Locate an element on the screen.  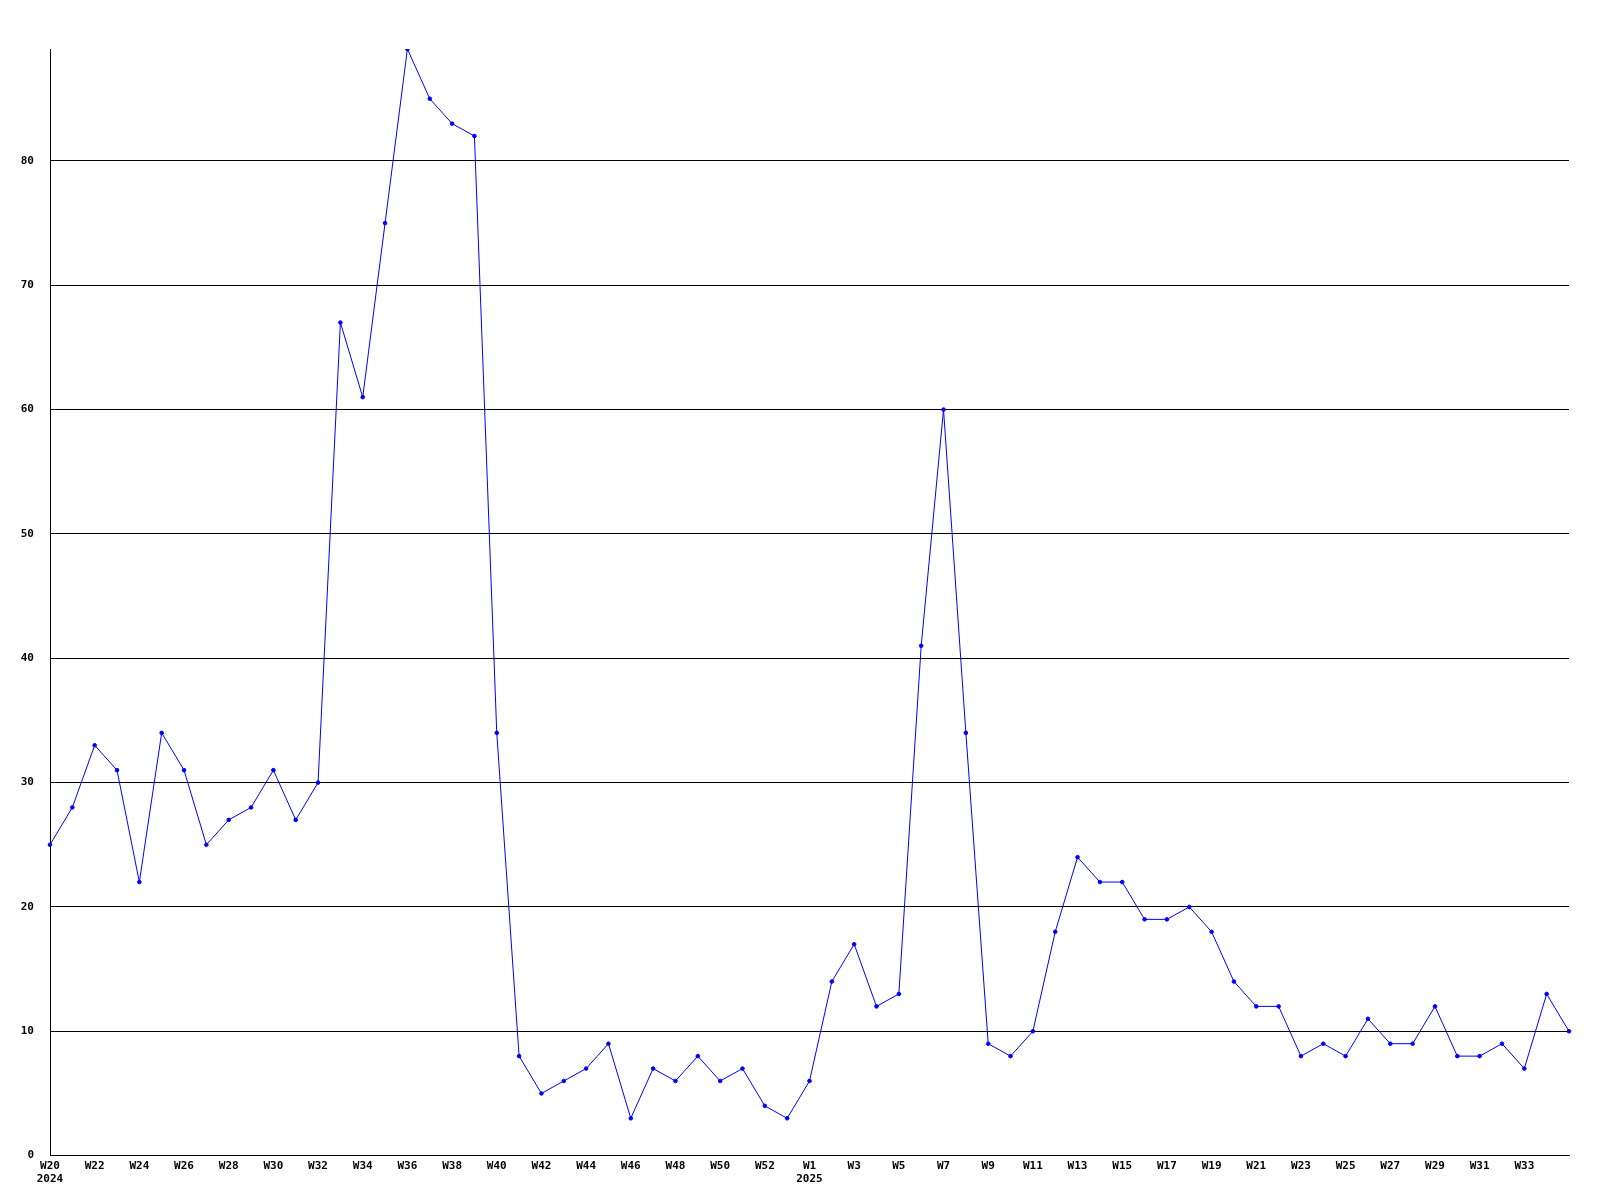
x-tick-label: W22 is located at coordinates (94, 1166).